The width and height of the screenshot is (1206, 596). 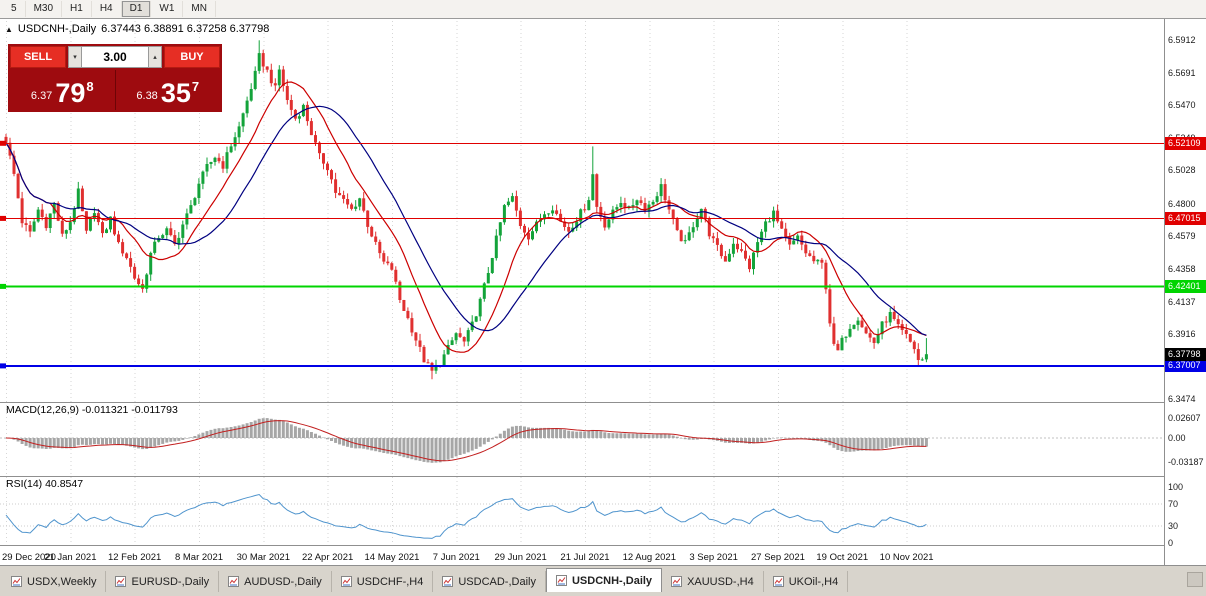 What do you see at coordinates (38, 57) in the screenshot?
I see `sell-button: SELL` at bounding box center [38, 57].